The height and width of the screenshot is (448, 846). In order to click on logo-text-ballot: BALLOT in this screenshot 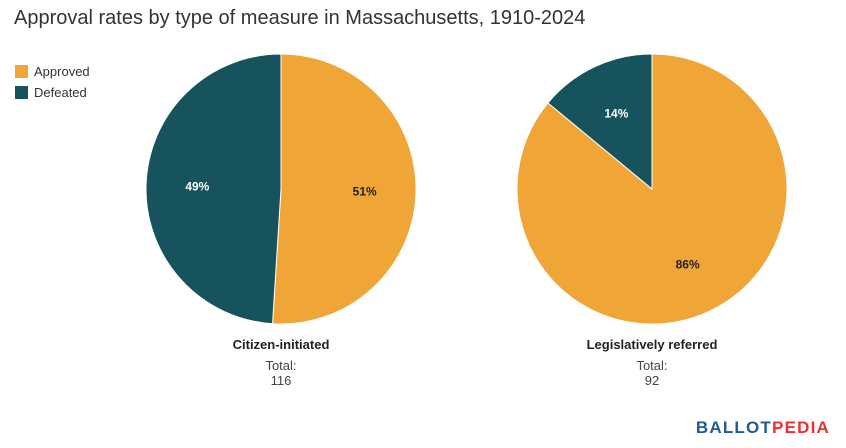, I will do `click(734, 427)`.